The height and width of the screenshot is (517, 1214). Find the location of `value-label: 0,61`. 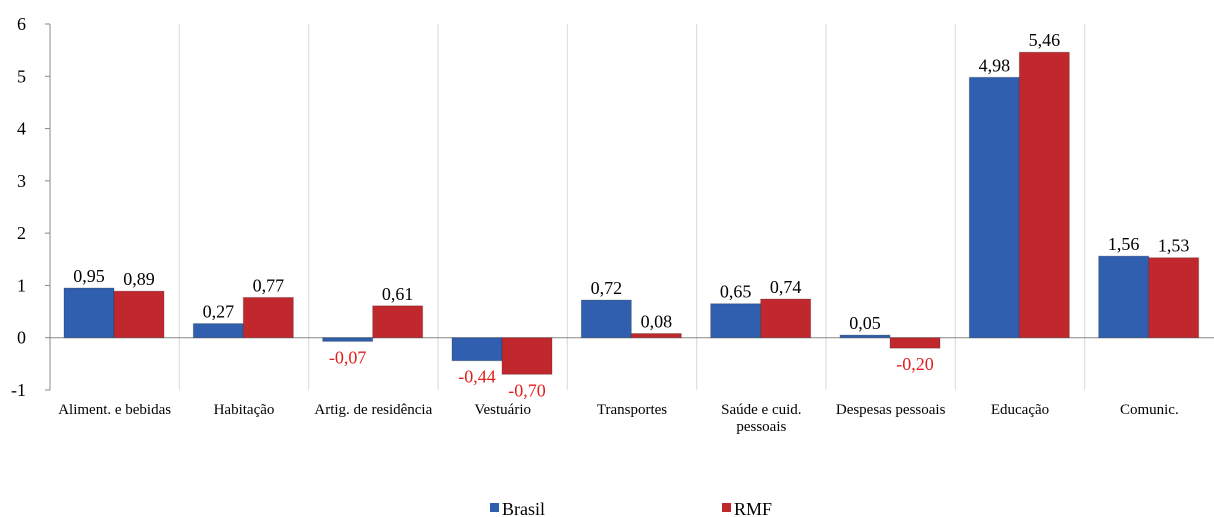

value-label: 0,61 is located at coordinates (398, 294).